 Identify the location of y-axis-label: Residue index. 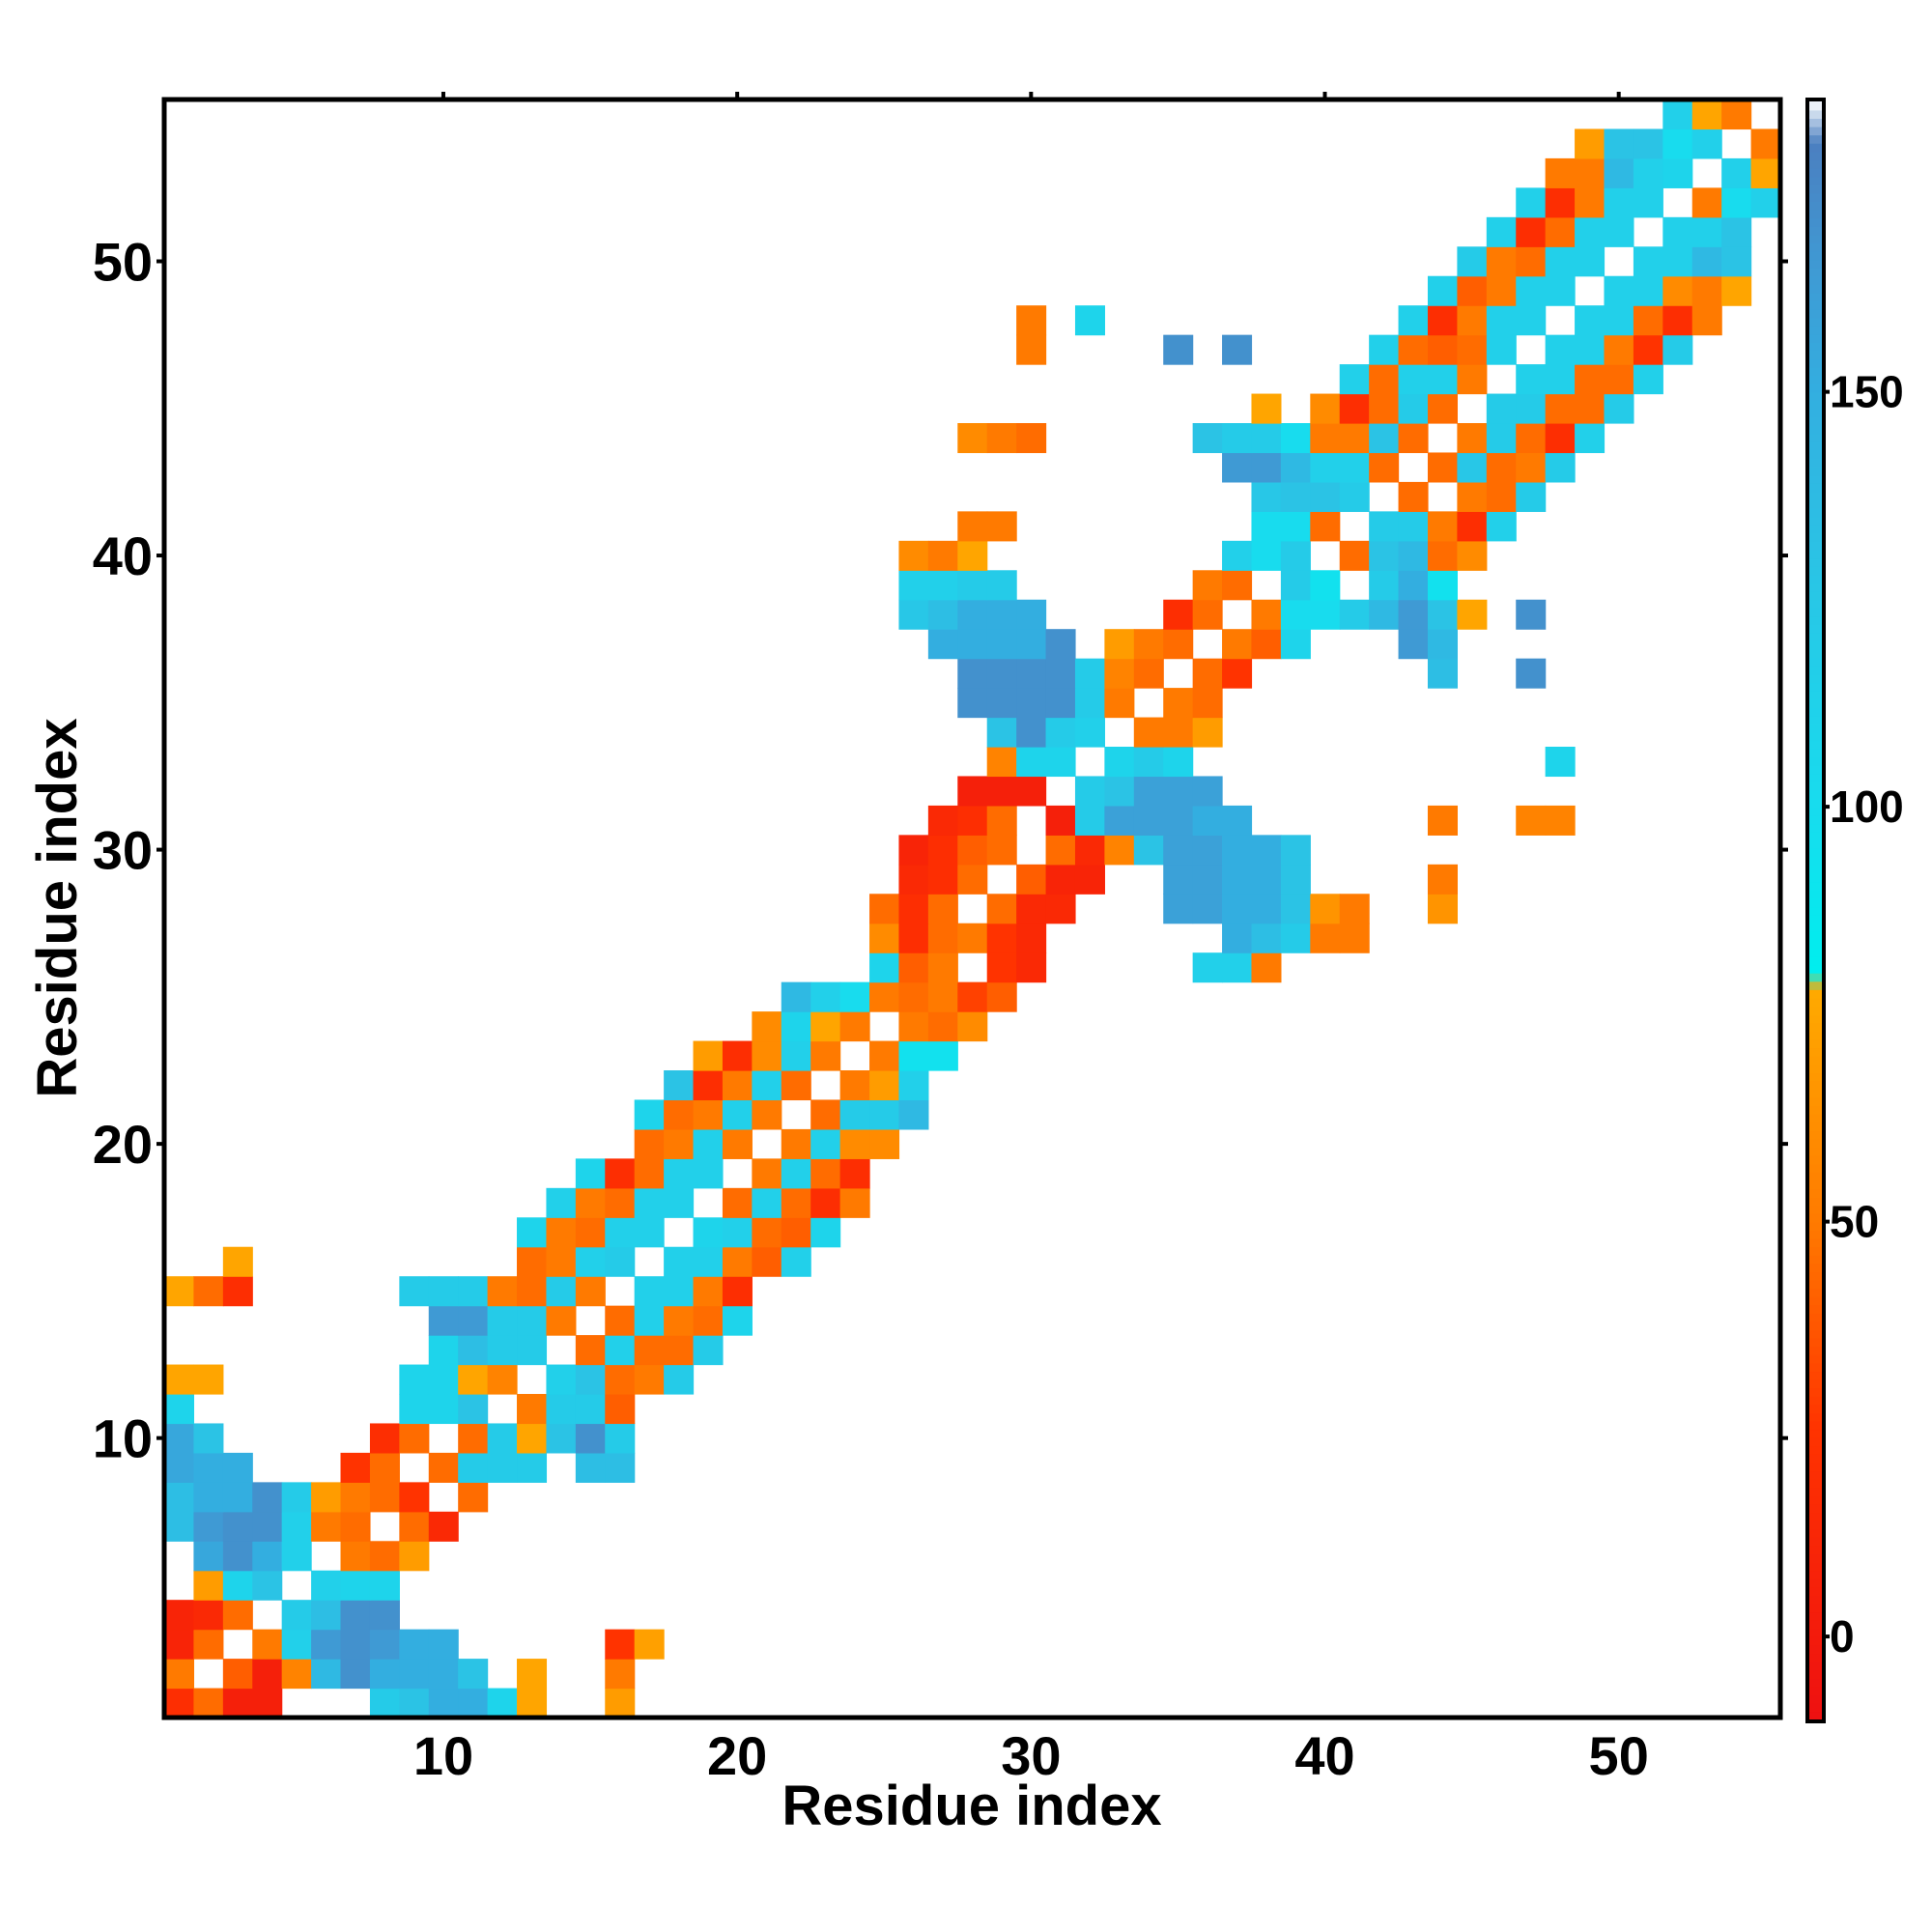
(57, 907).